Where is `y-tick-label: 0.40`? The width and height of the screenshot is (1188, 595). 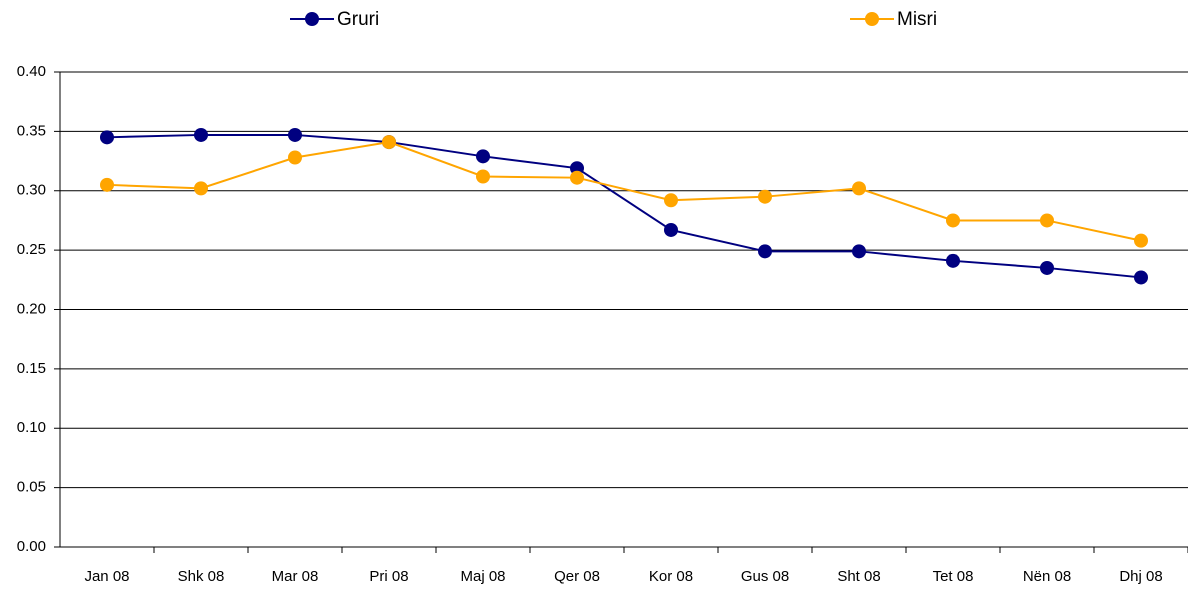 y-tick-label: 0.40 is located at coordinates (31, 71).